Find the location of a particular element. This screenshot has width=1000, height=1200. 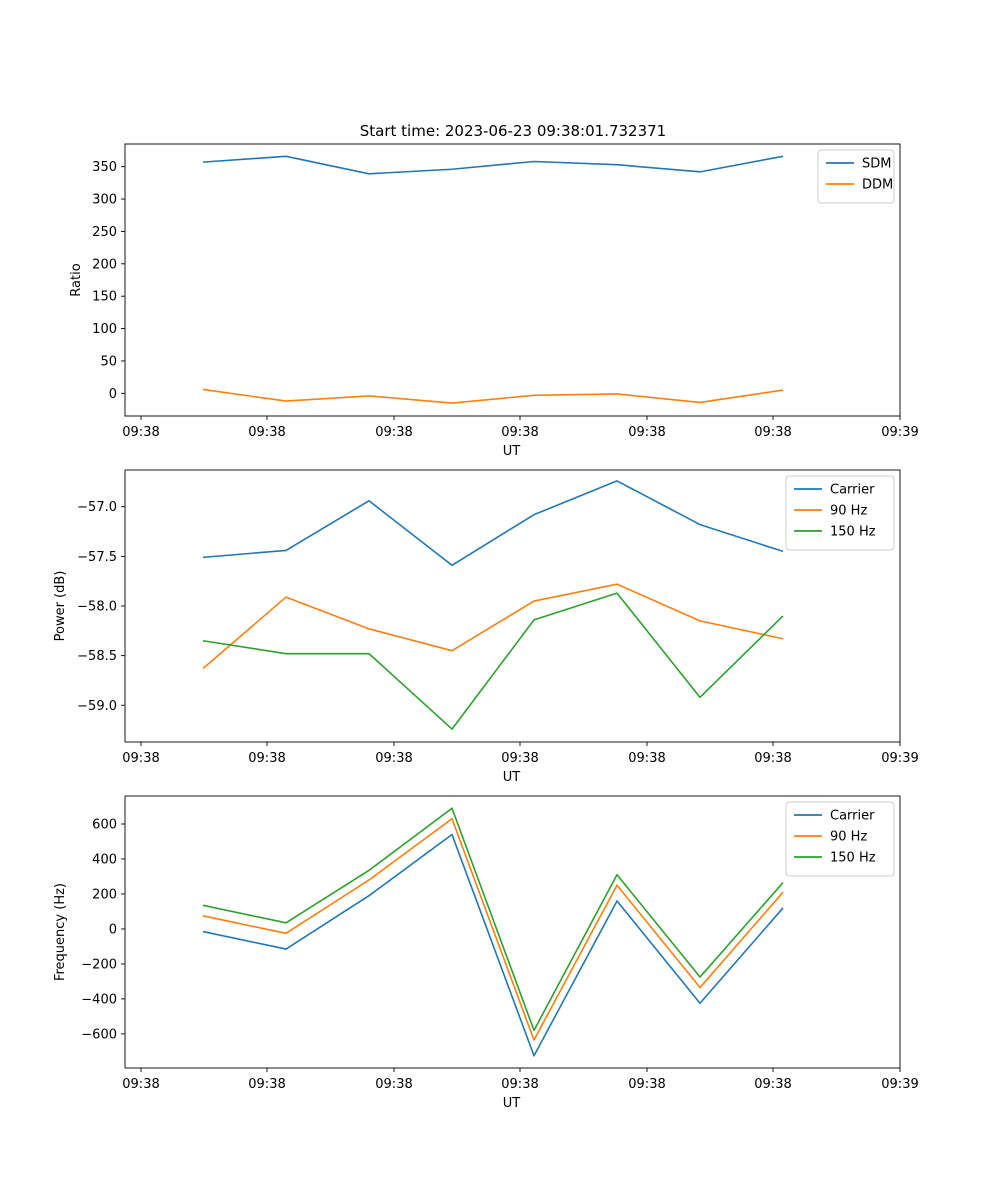

y-tick-label: 300 is located at coordinates (104, 200).